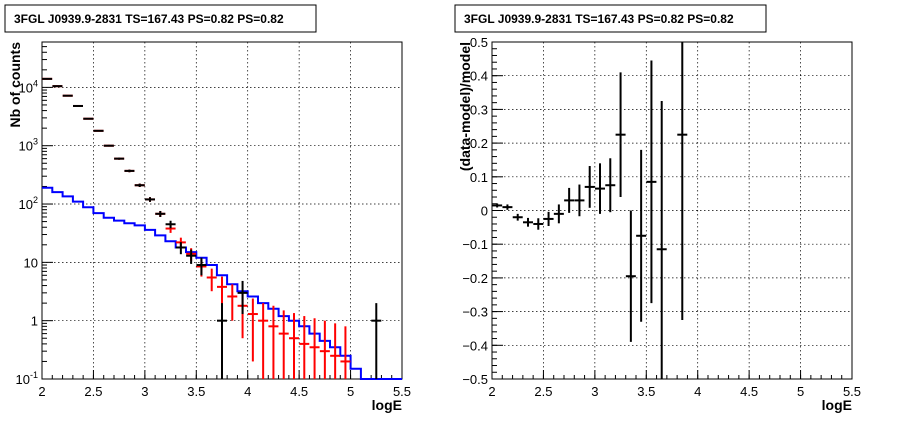 Image resolution: width=898 pixels, height=426 pixels. What do you see at coordinates (196, 391) in the screenshot?
I see `left-x-tick-label: 3.5` at bounding box center [196, 391].